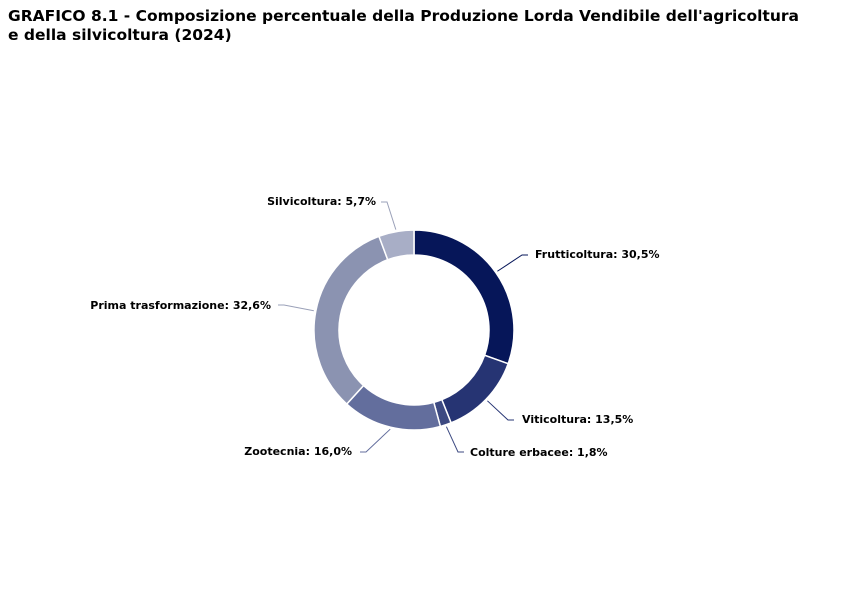 This screenshot has width=850, height=600. What do you see at coordinates (180, 305) in the screenshot?
I see `label-prima-trasformazione: Prima trasformazione: 32,6%` at bounding box center [180, 305].